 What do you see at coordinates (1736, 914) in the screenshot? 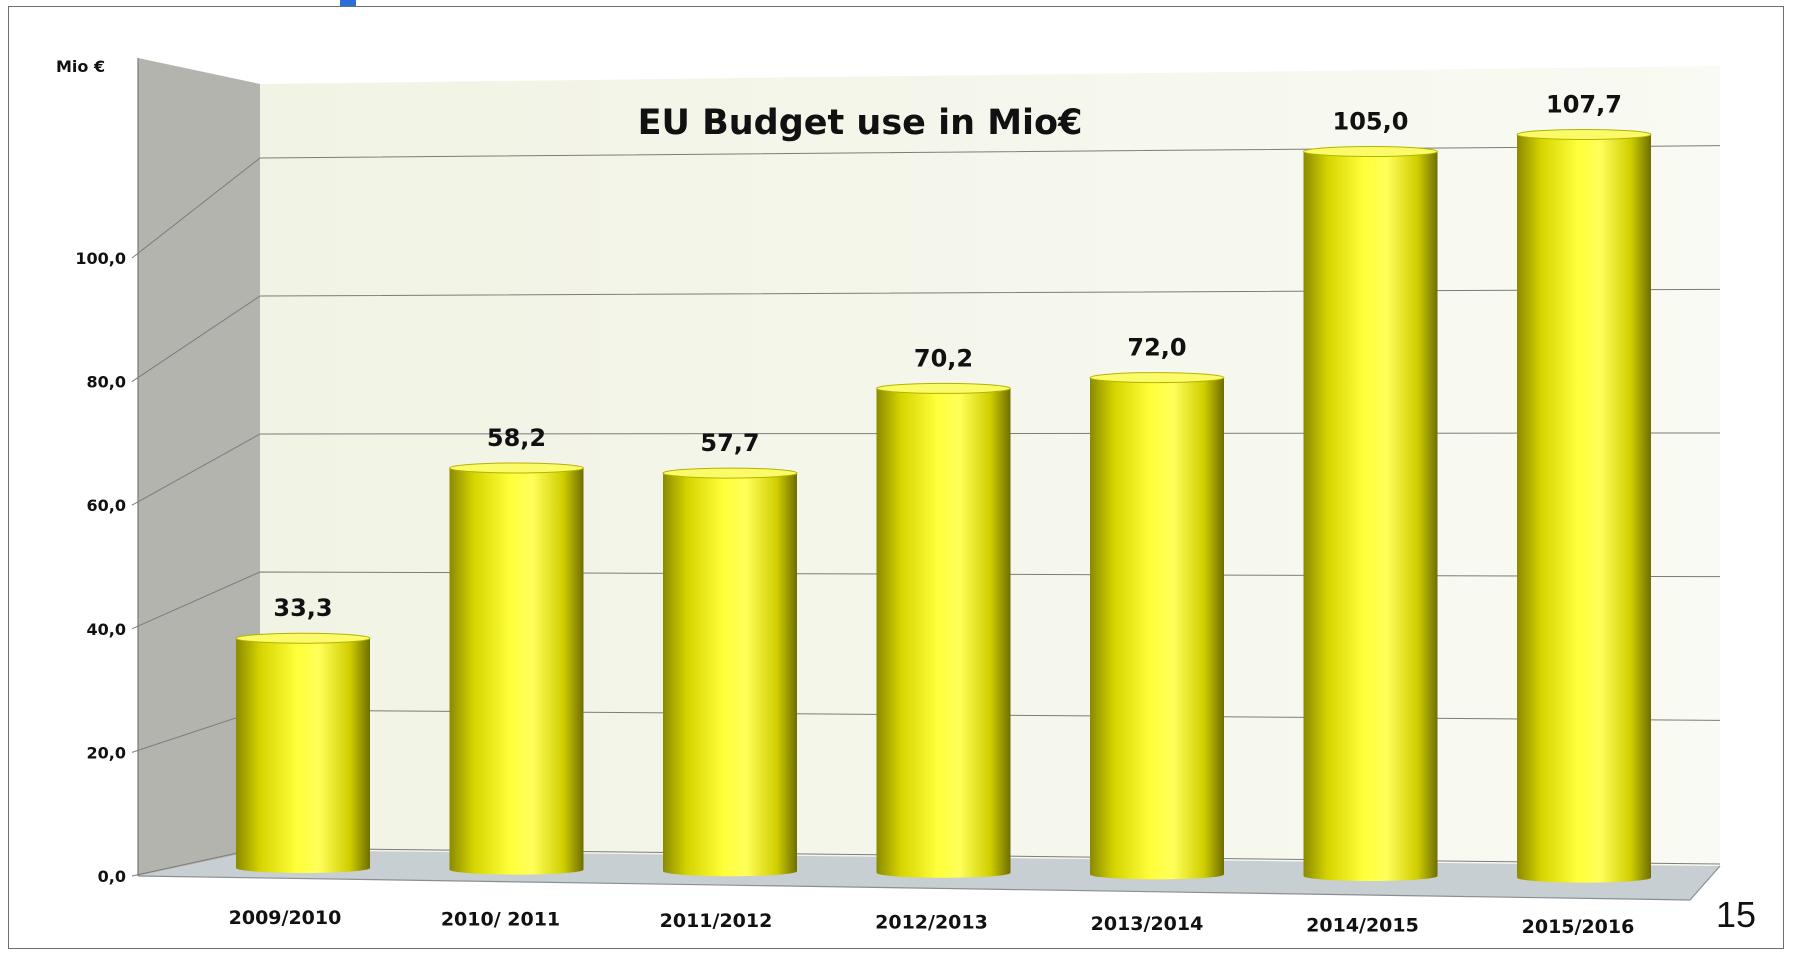
I see `page-number: 15` at bounding box center [1736, 914].